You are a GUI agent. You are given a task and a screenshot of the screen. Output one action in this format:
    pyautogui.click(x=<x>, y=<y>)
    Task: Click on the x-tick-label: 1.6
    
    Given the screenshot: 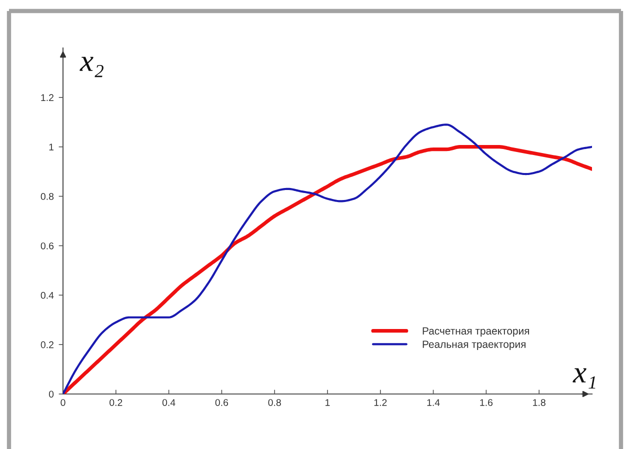 What is the action you would take?
    pyautogui.click(x=486, y=402)
    